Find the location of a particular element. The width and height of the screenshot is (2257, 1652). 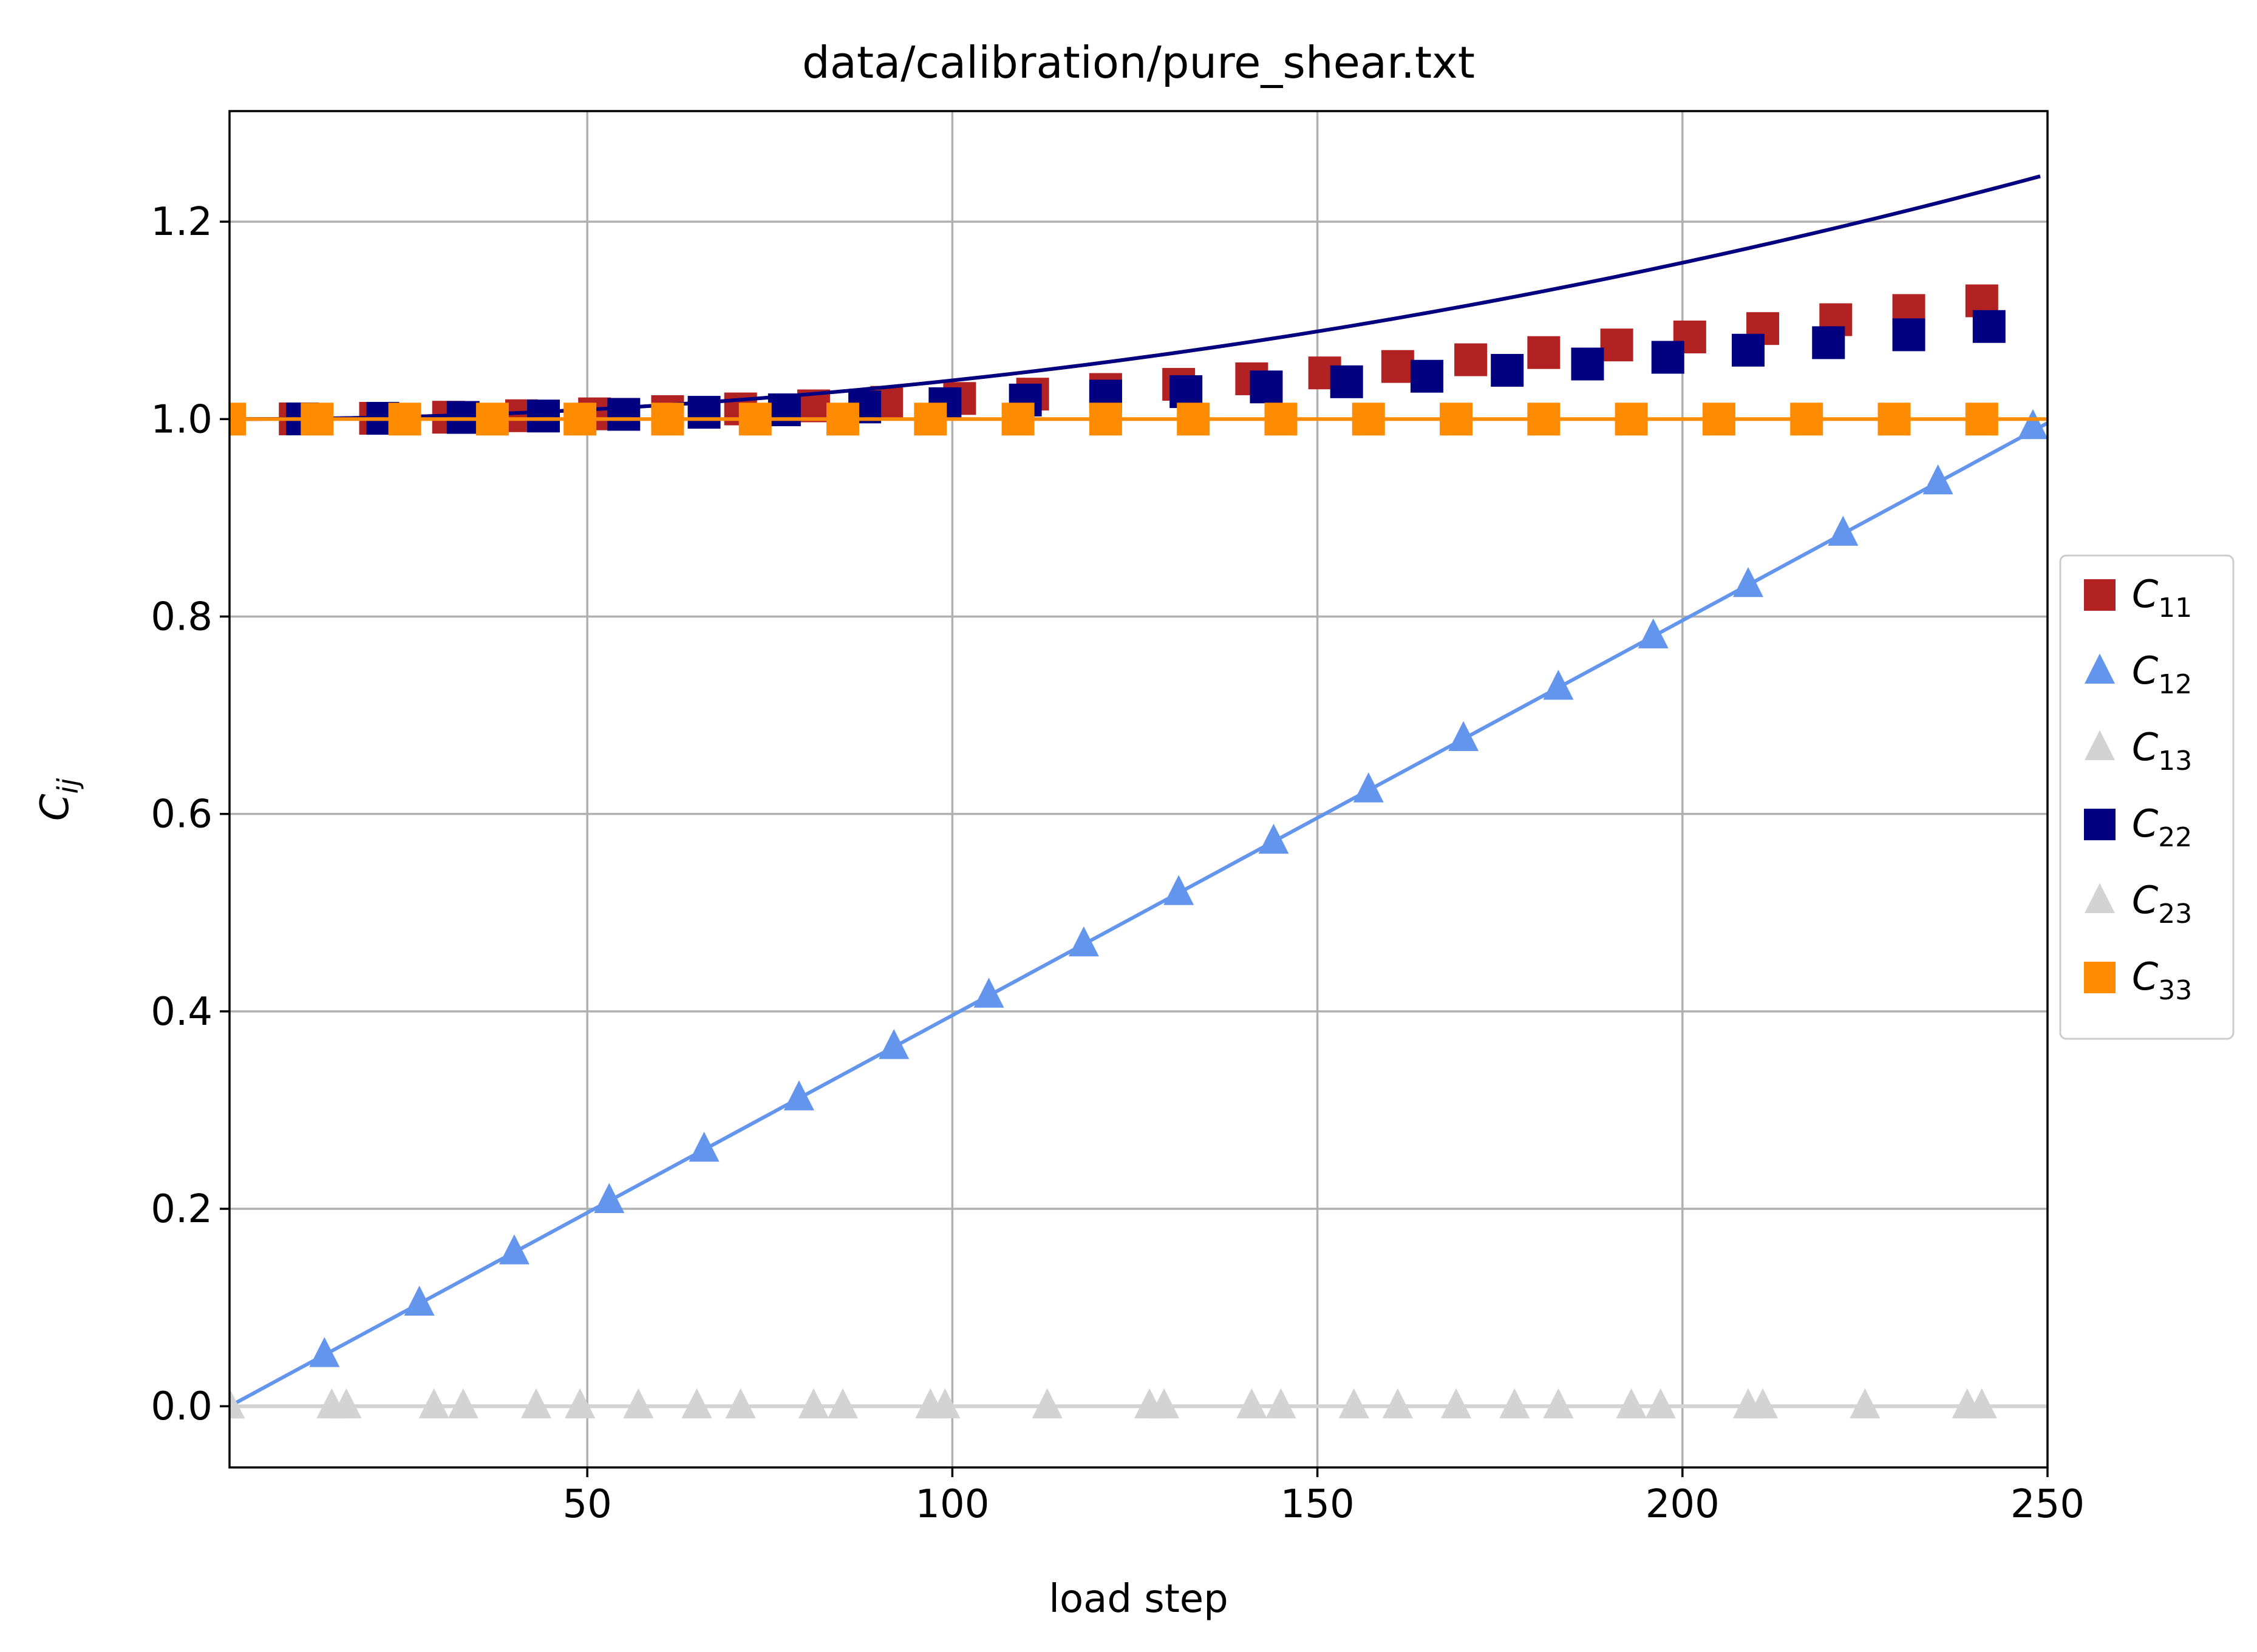

legend-item-c23: C23 is located at coordinates (2138, 904).